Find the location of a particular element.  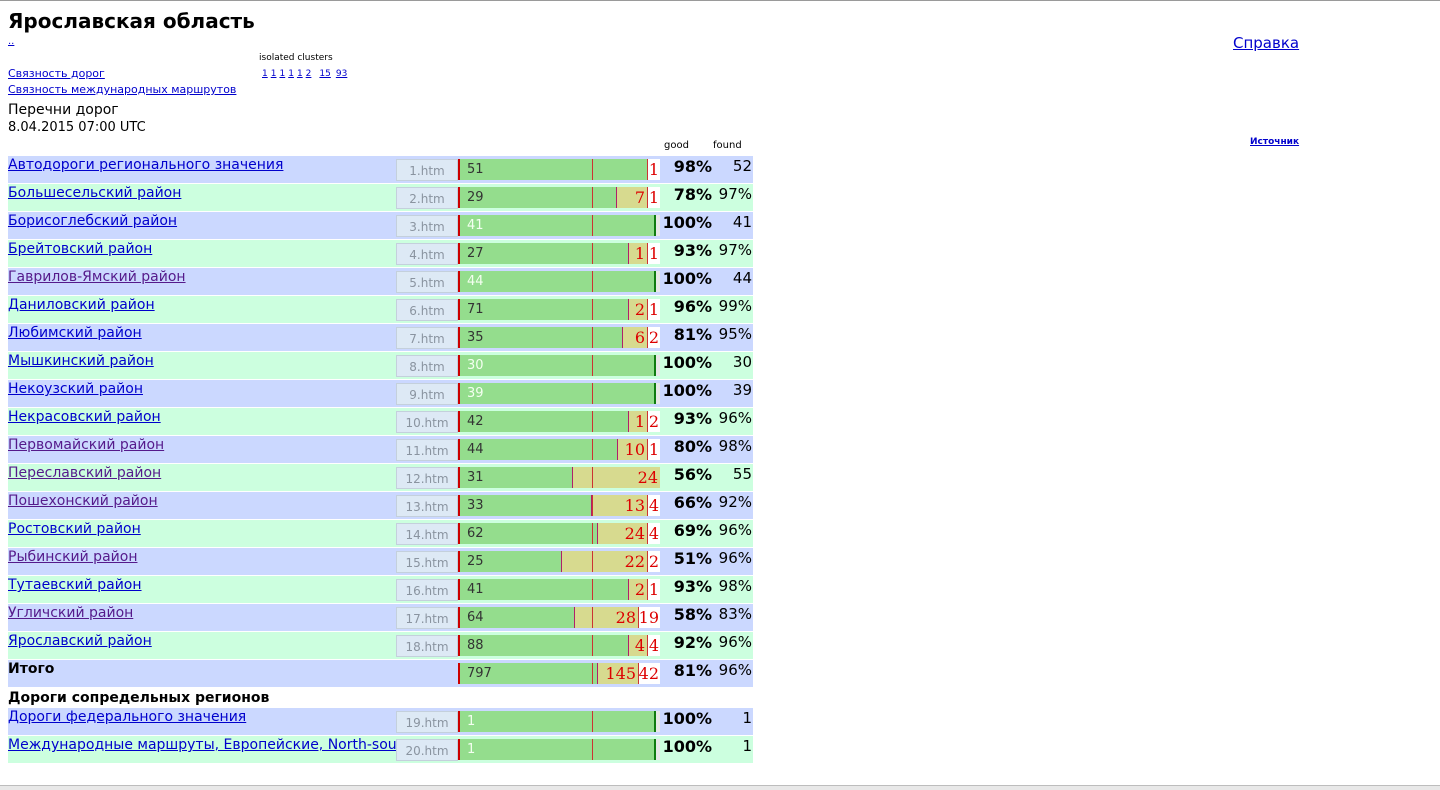

column-header-found: found is located at coordinates (727, 145).